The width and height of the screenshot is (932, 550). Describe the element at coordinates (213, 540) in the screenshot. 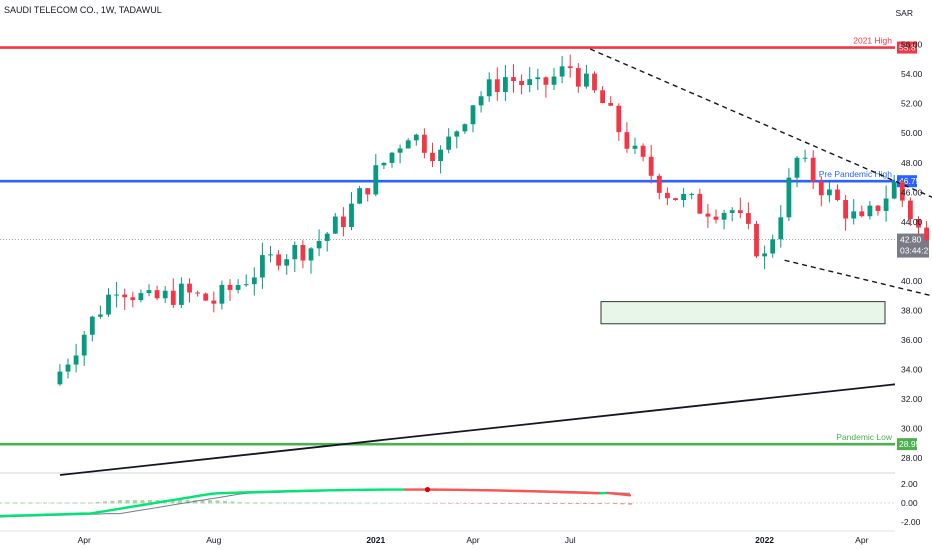

I see `time-tick-label: Aug` at that location.